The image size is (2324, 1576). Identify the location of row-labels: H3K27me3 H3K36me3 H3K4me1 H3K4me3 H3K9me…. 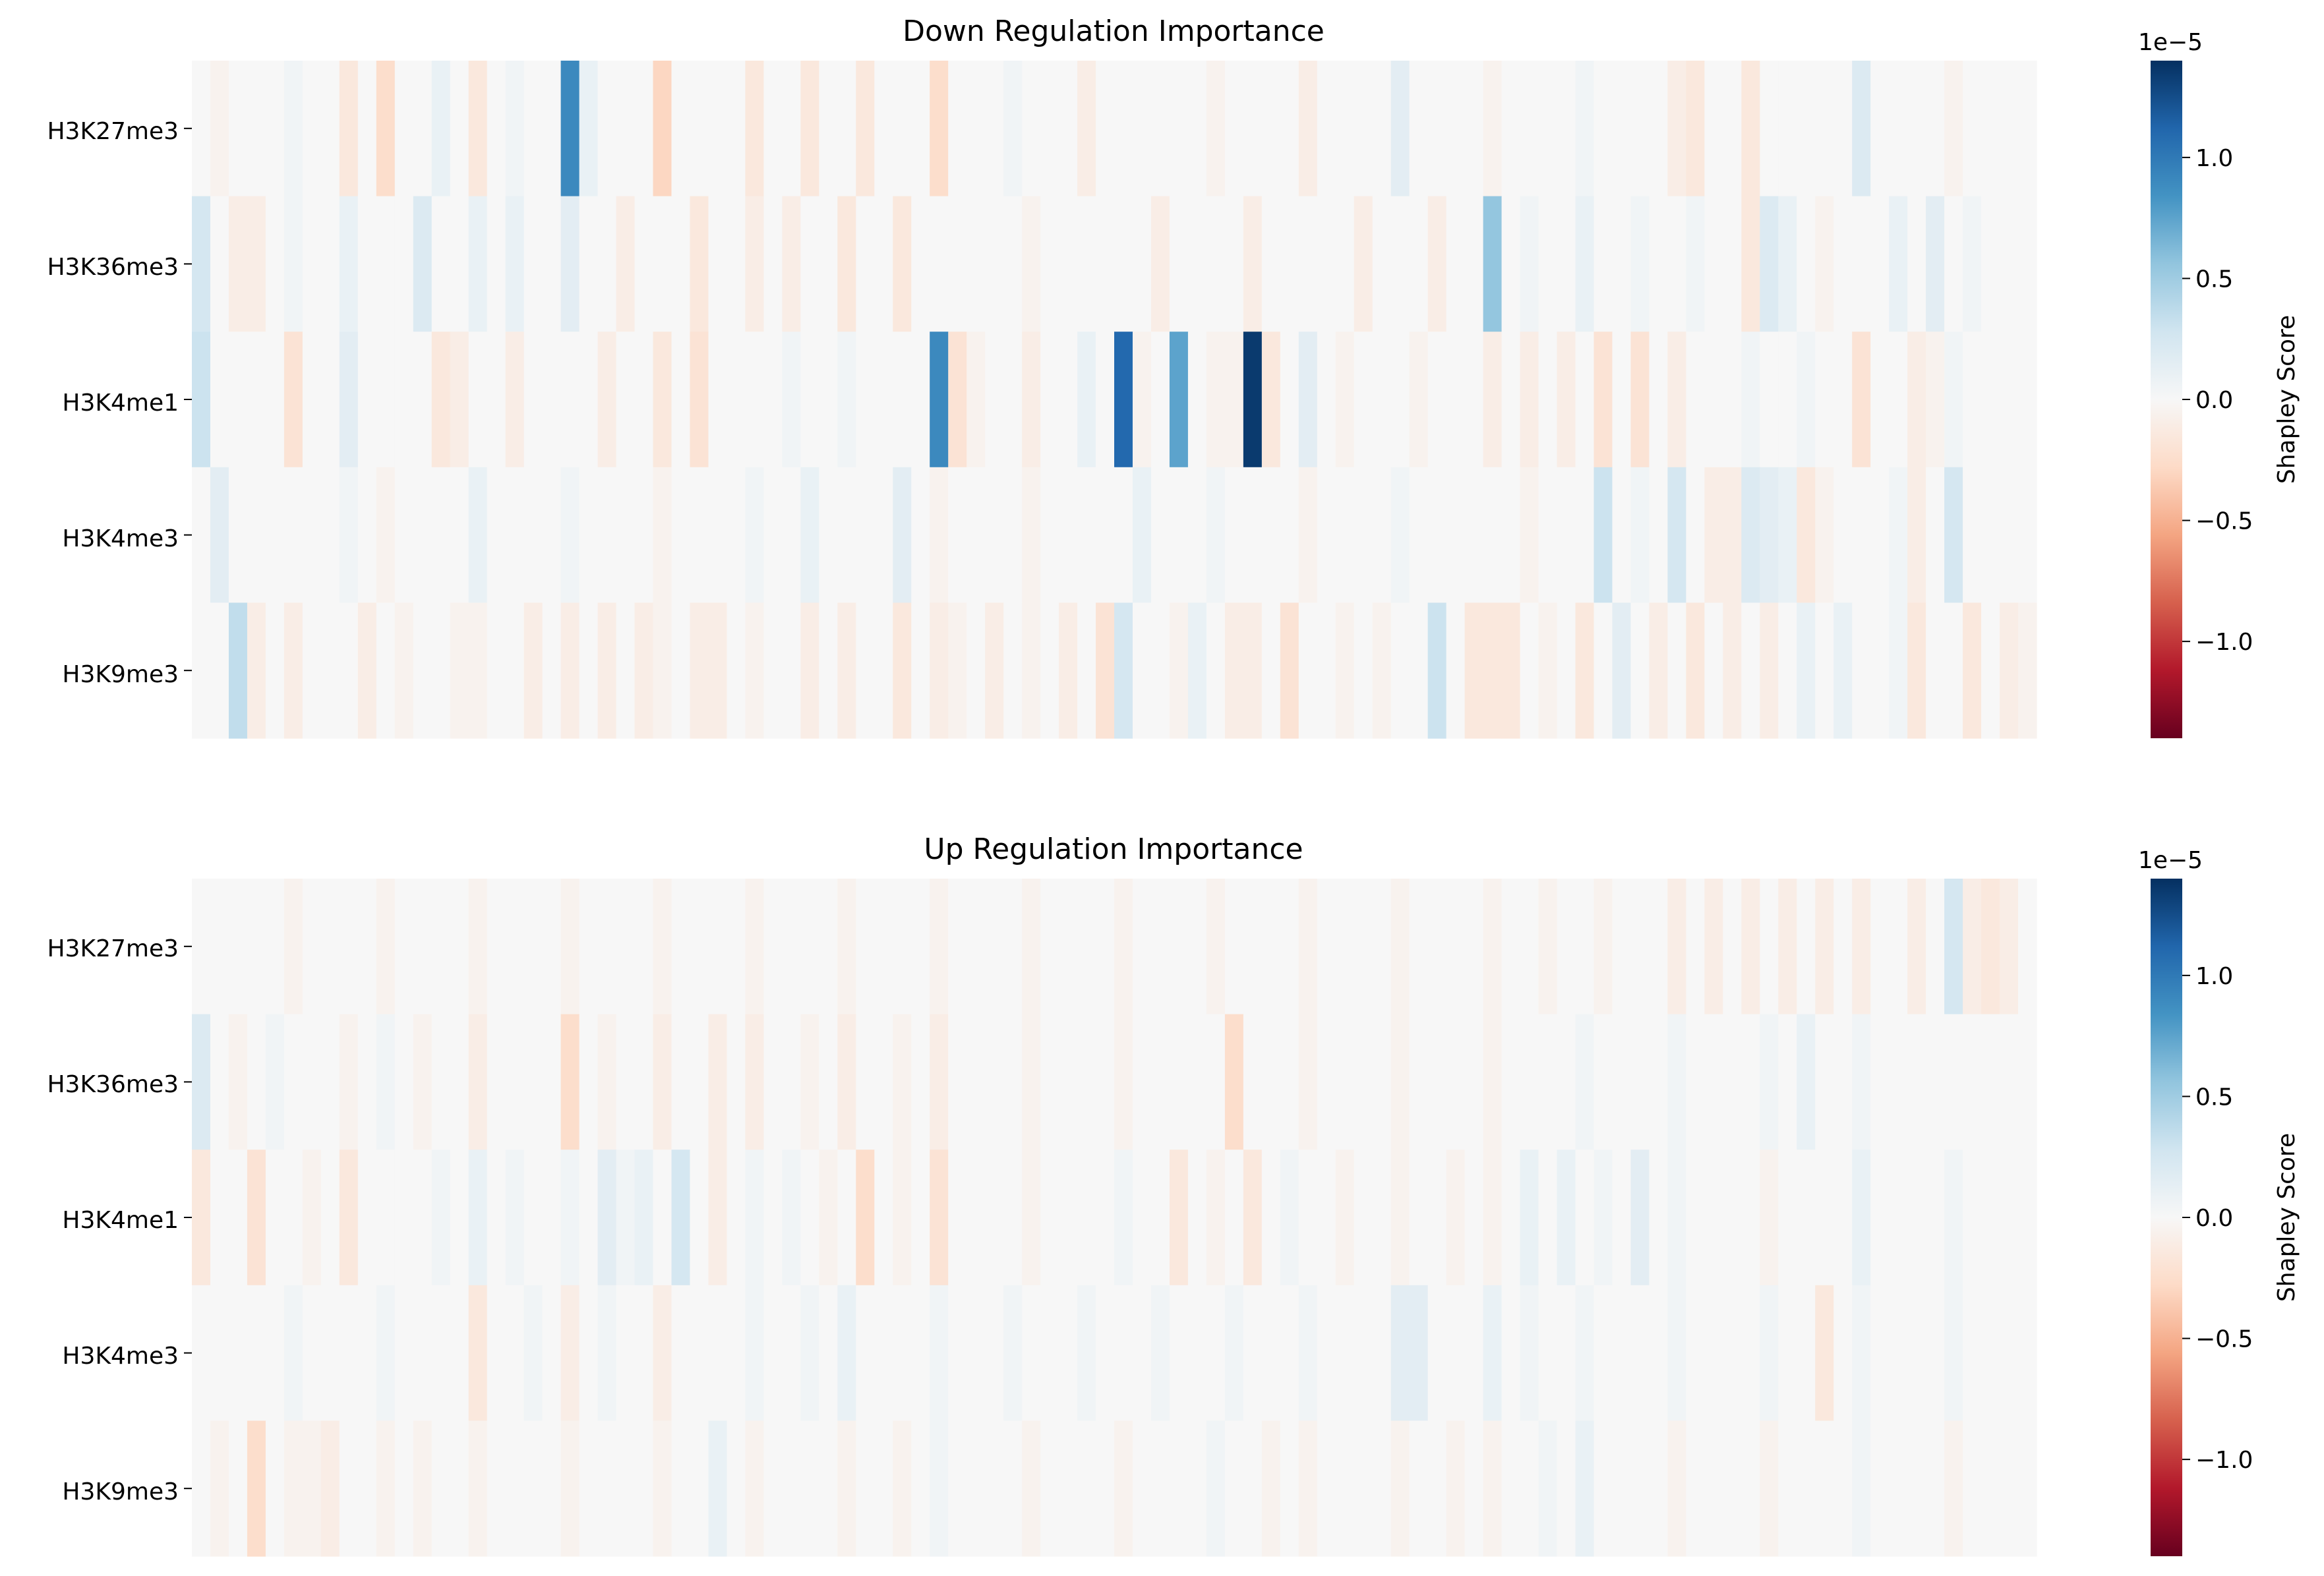
(113, 1220).